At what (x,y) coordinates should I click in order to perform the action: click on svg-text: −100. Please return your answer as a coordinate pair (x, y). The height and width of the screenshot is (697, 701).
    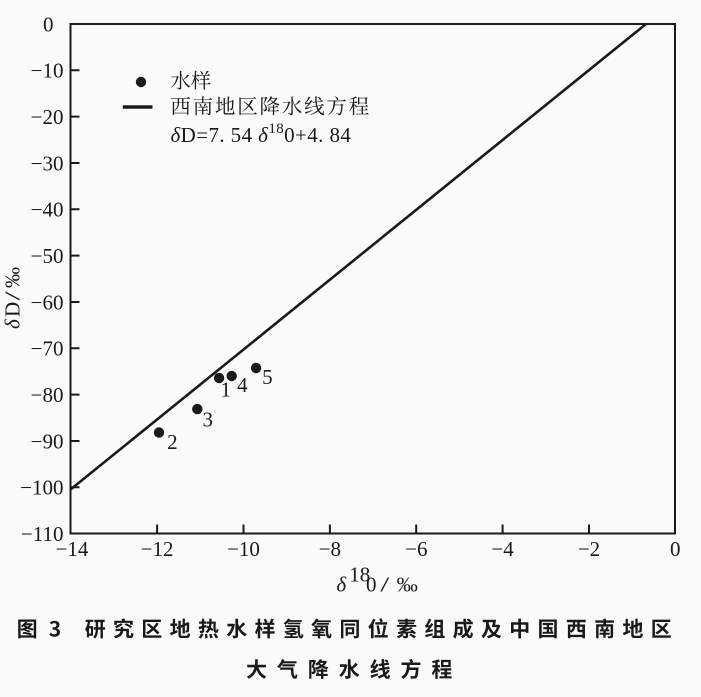
    Looking at the image, I should click on (41, 488).